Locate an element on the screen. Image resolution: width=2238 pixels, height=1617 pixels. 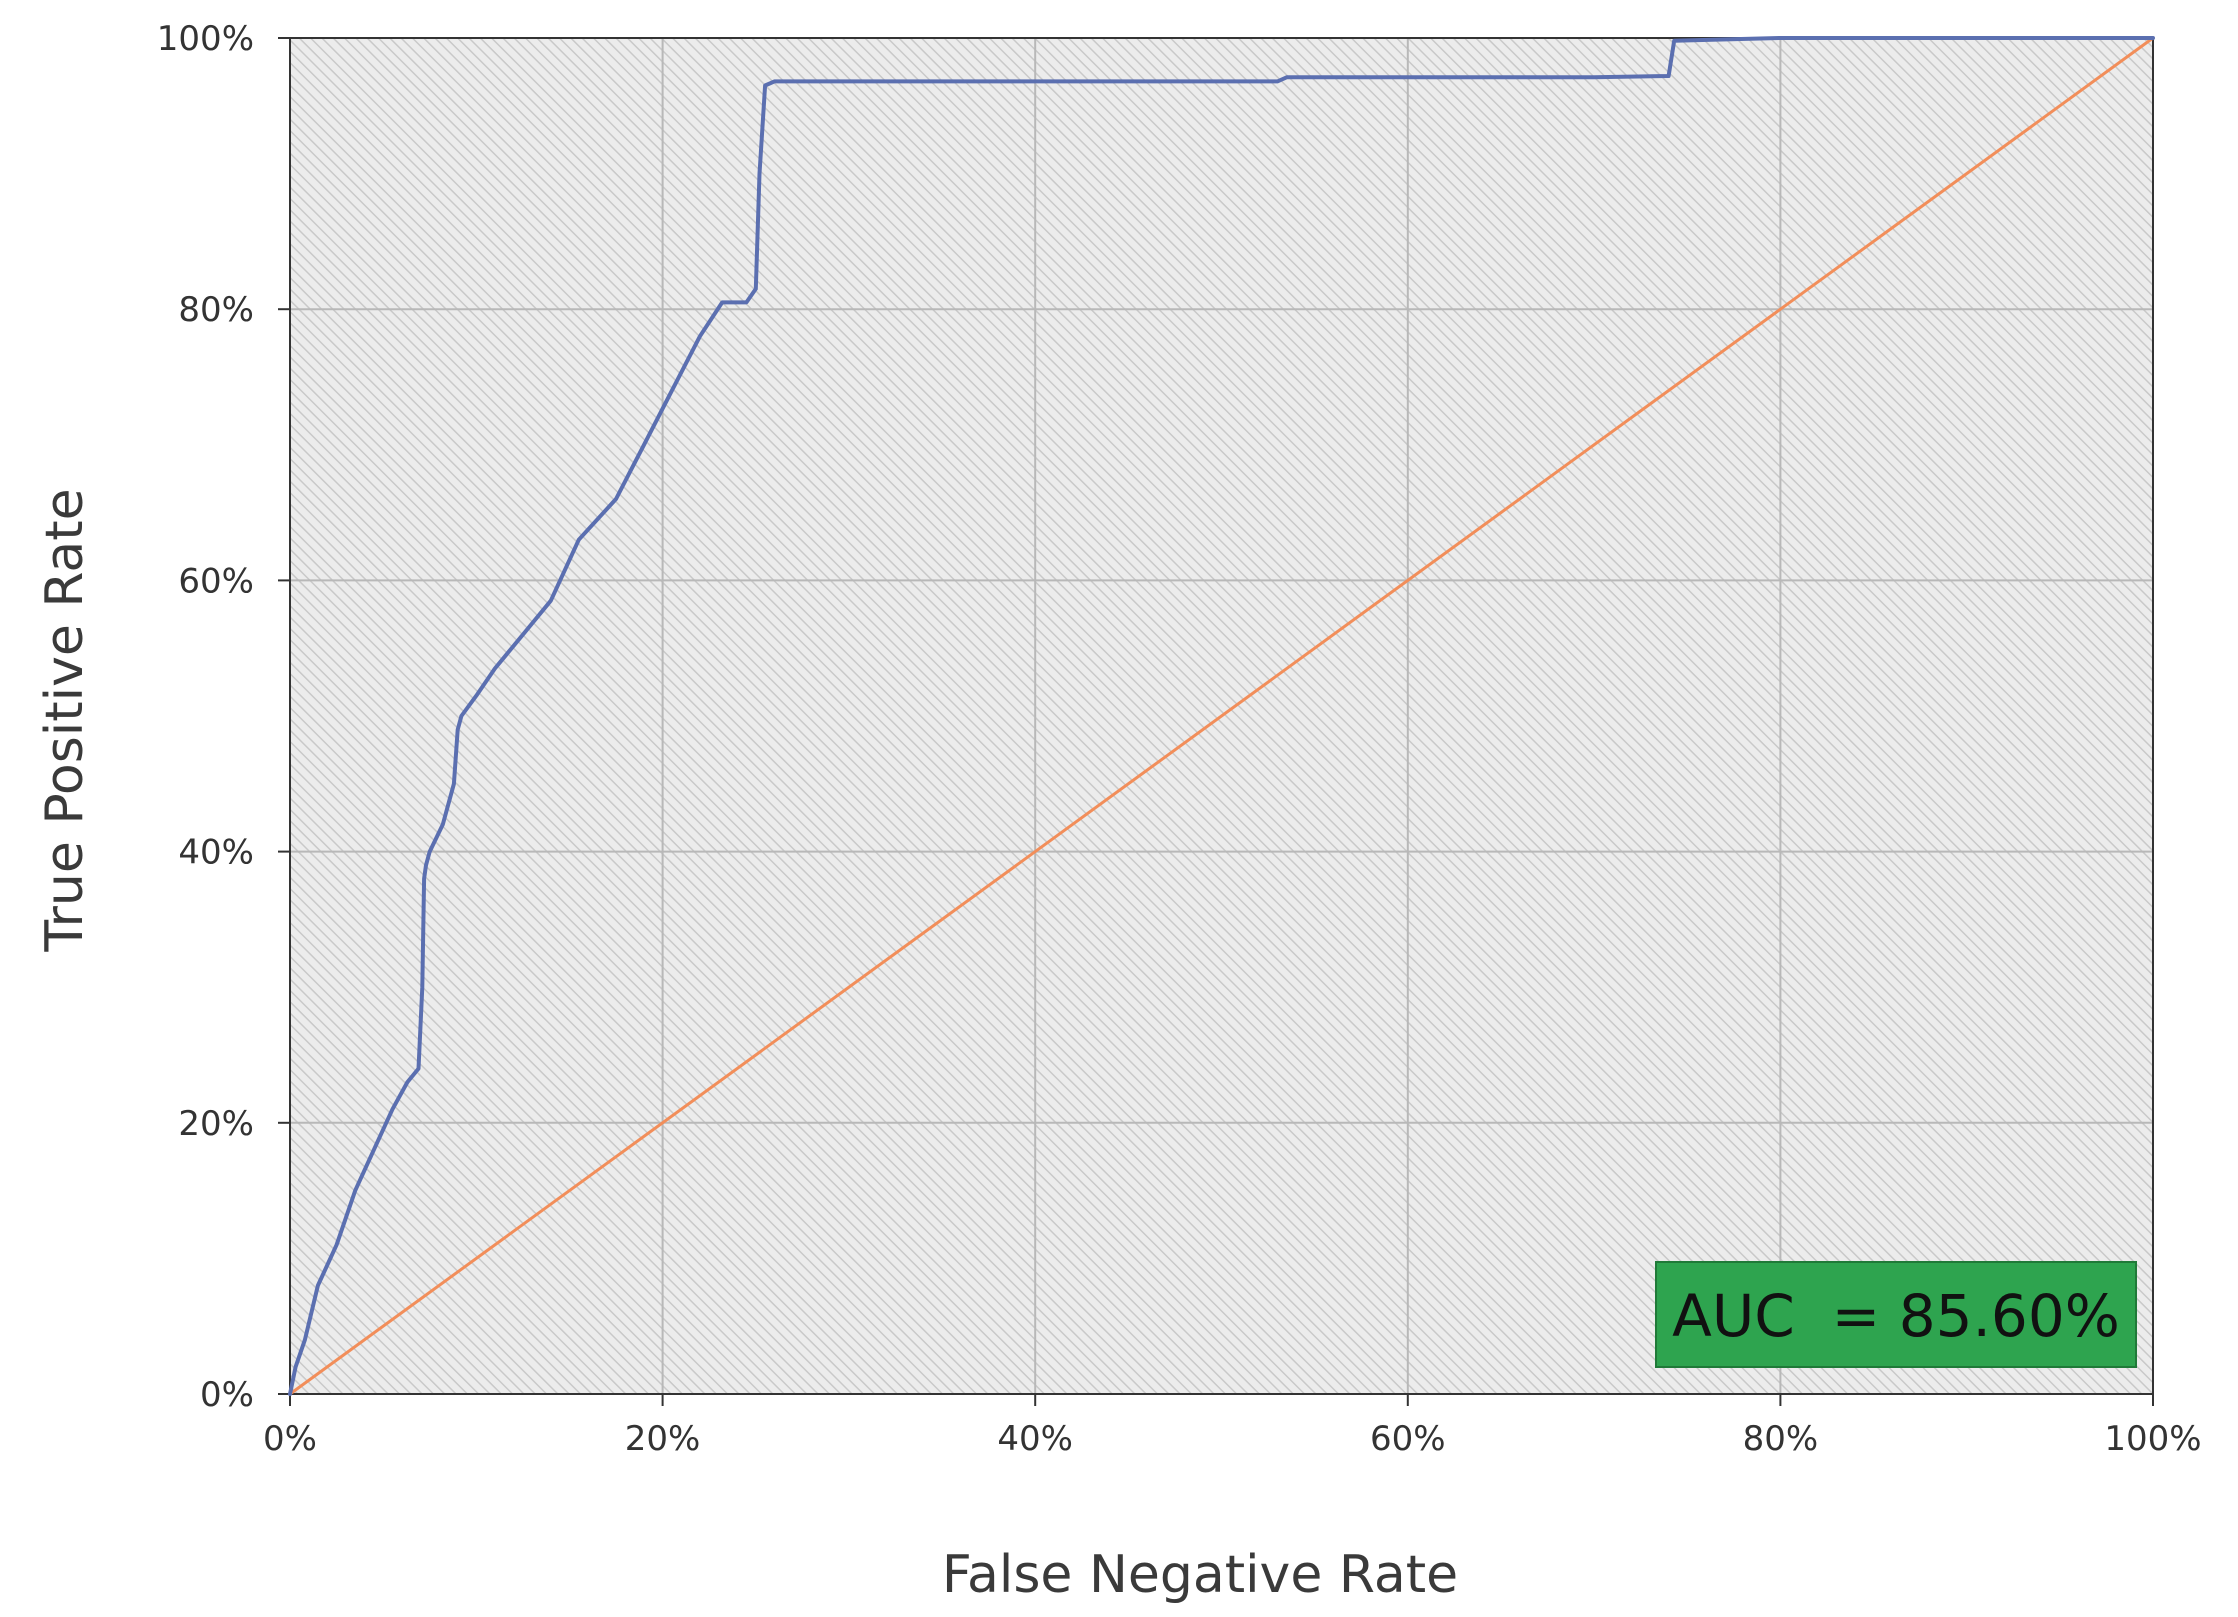
y-axis-title: True Positive Rate is located at coordinates (65, 720).